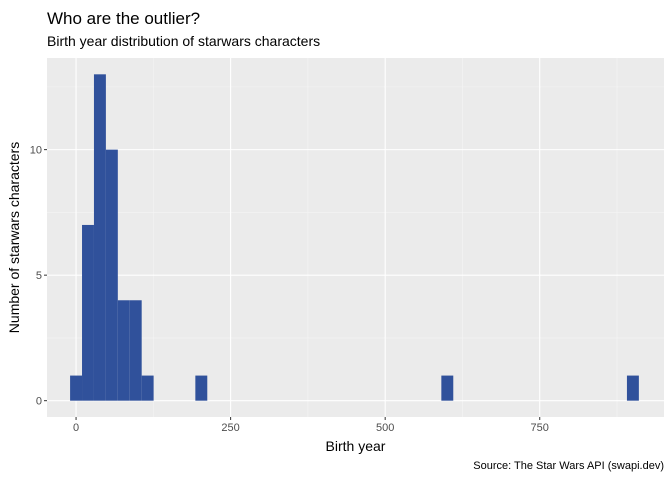 This screenshot has width=672, height=480. I want to click on x-tick-label: 750, so click(540, 428).